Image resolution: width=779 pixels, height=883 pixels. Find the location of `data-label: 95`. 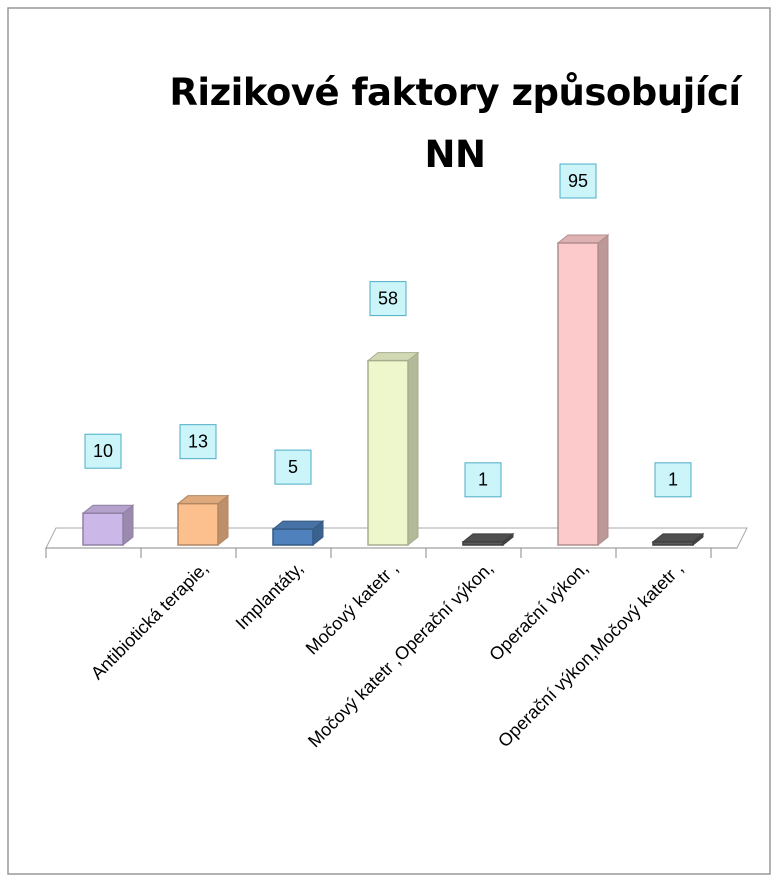

data-label: 95 is located at coordinates (578, 181).